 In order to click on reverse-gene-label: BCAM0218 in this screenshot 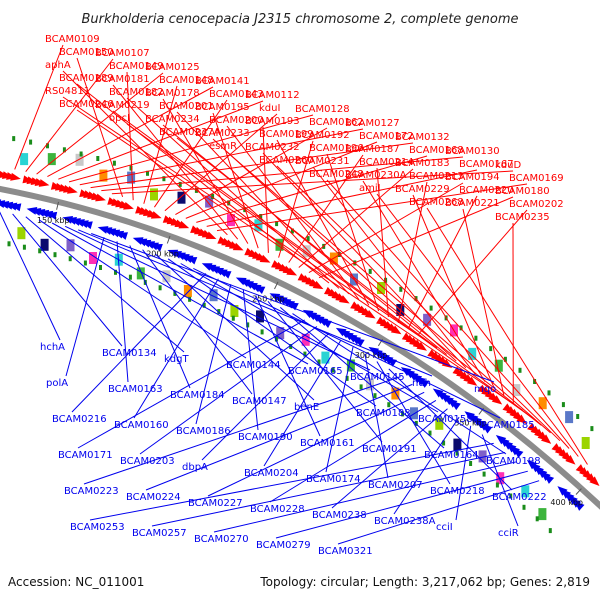, I will do `click(457, 491)`.